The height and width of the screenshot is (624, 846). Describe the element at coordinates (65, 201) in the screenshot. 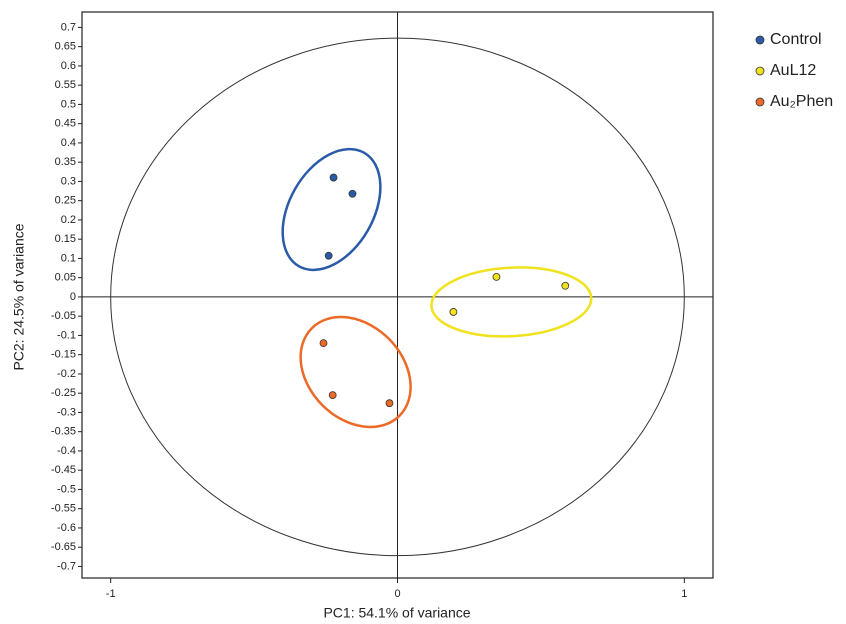

I see `y-tick-label: 0.25` at that location.